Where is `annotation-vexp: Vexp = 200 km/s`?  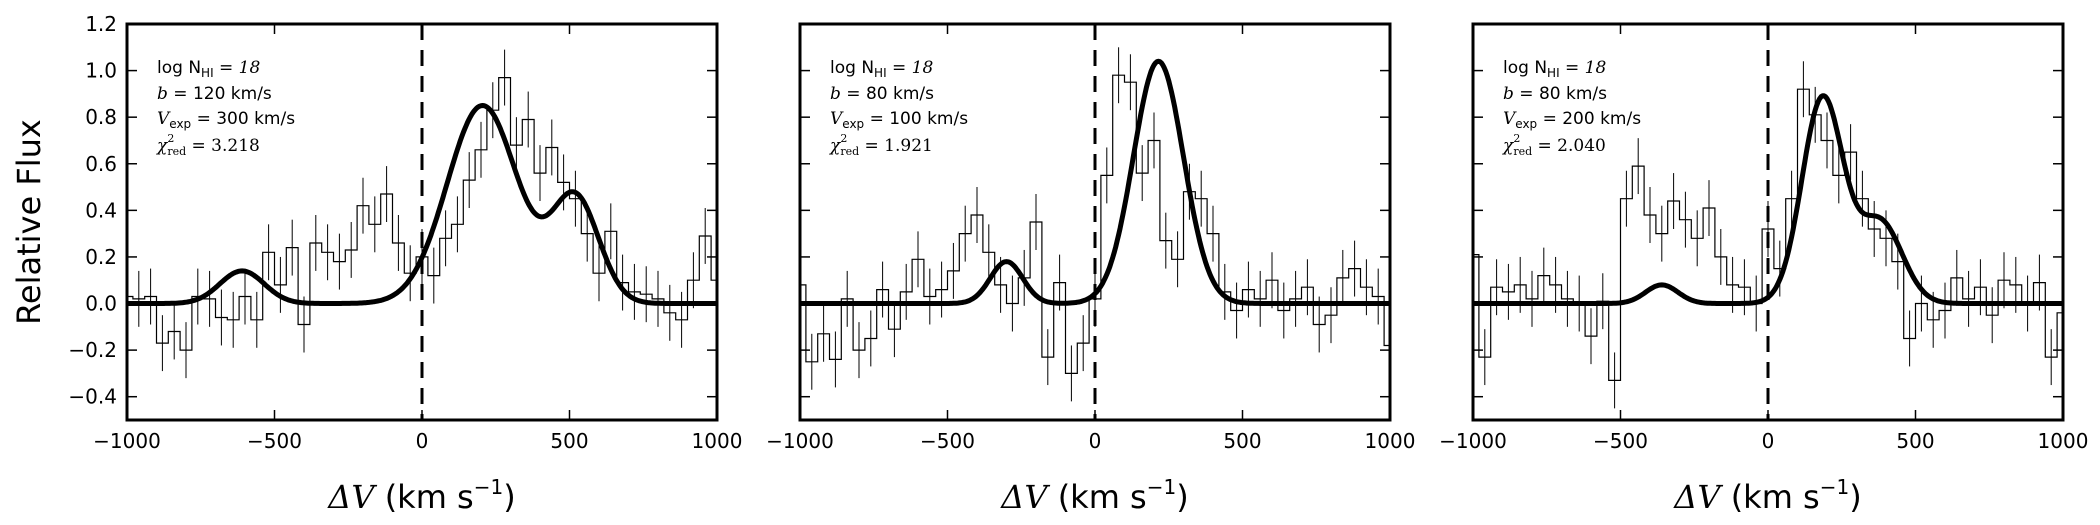
annotation-vexp: Vexp = 200 km/s is located at coordinates (1572, 120).